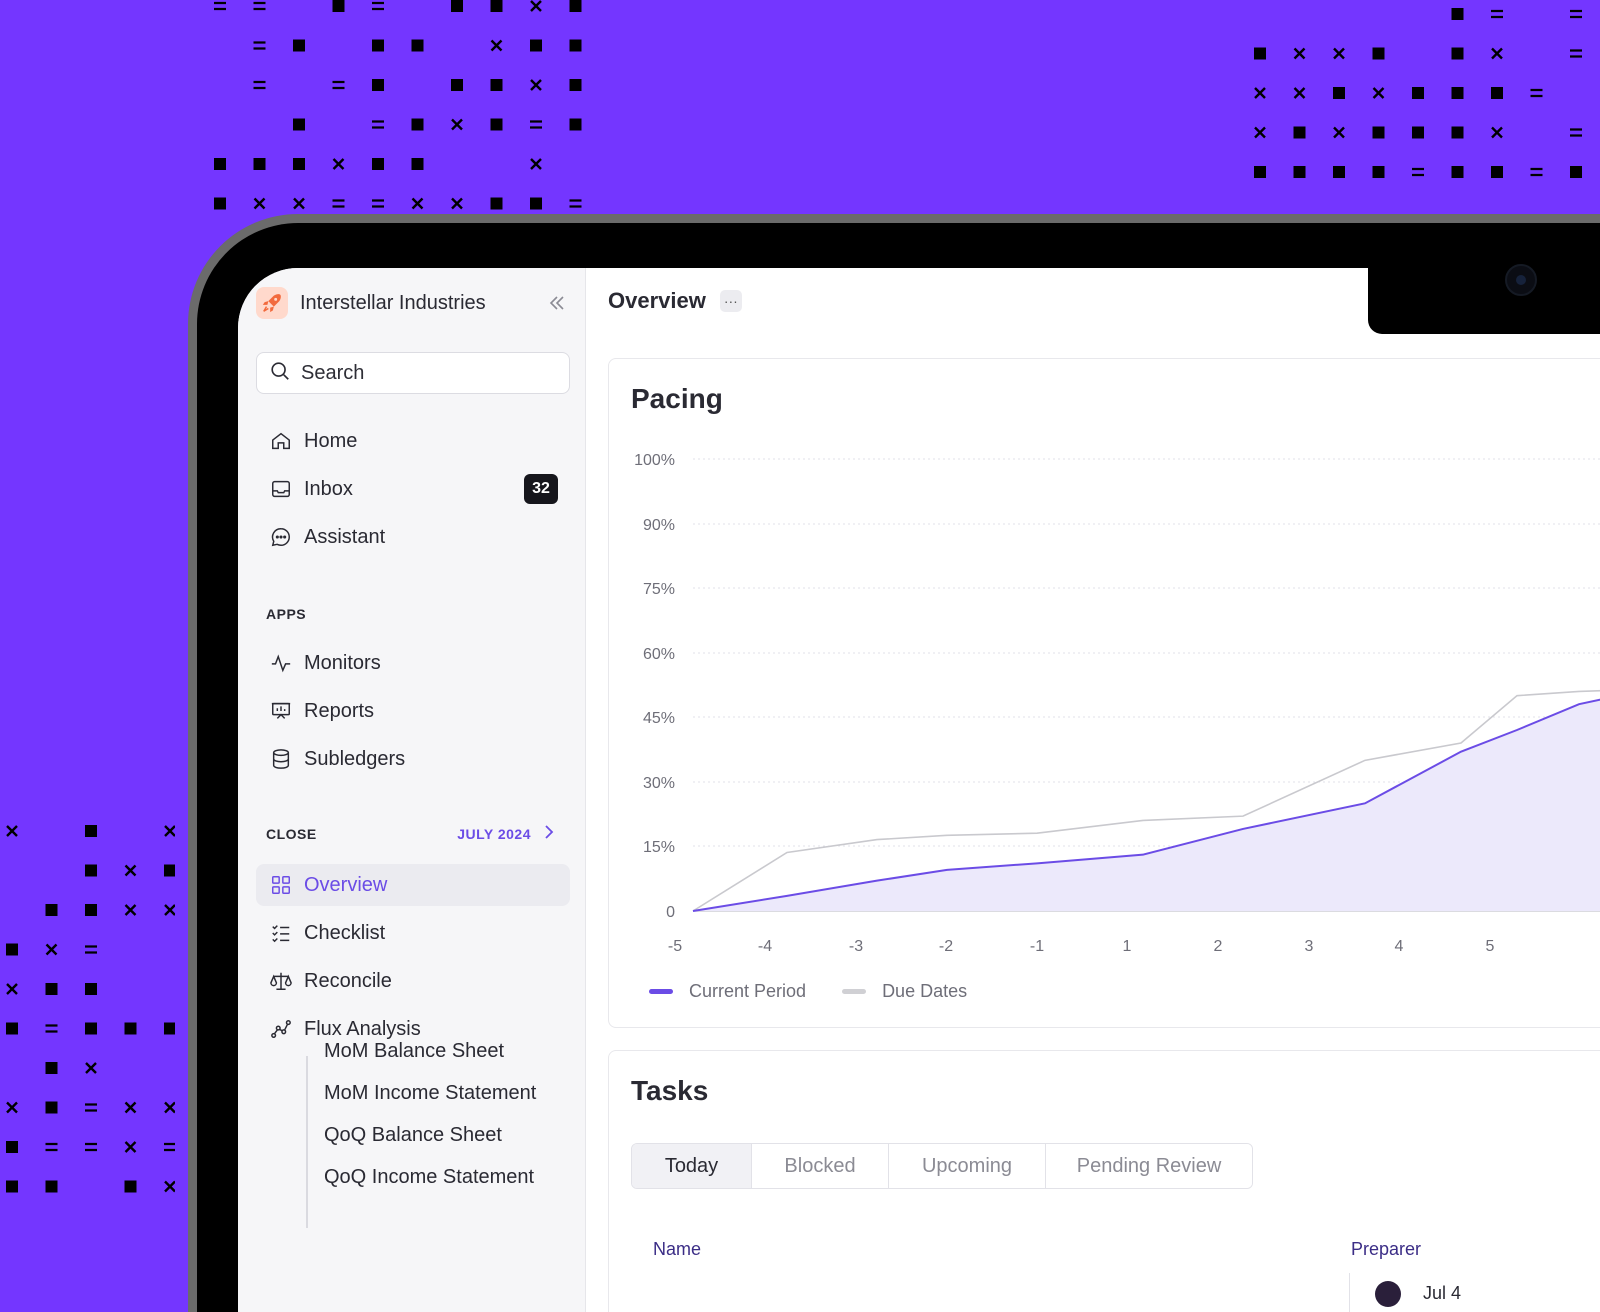  What do you see at coordinates (281, 759) in the screenshot?
I see `database-icon` at bounding box center [281, 759].